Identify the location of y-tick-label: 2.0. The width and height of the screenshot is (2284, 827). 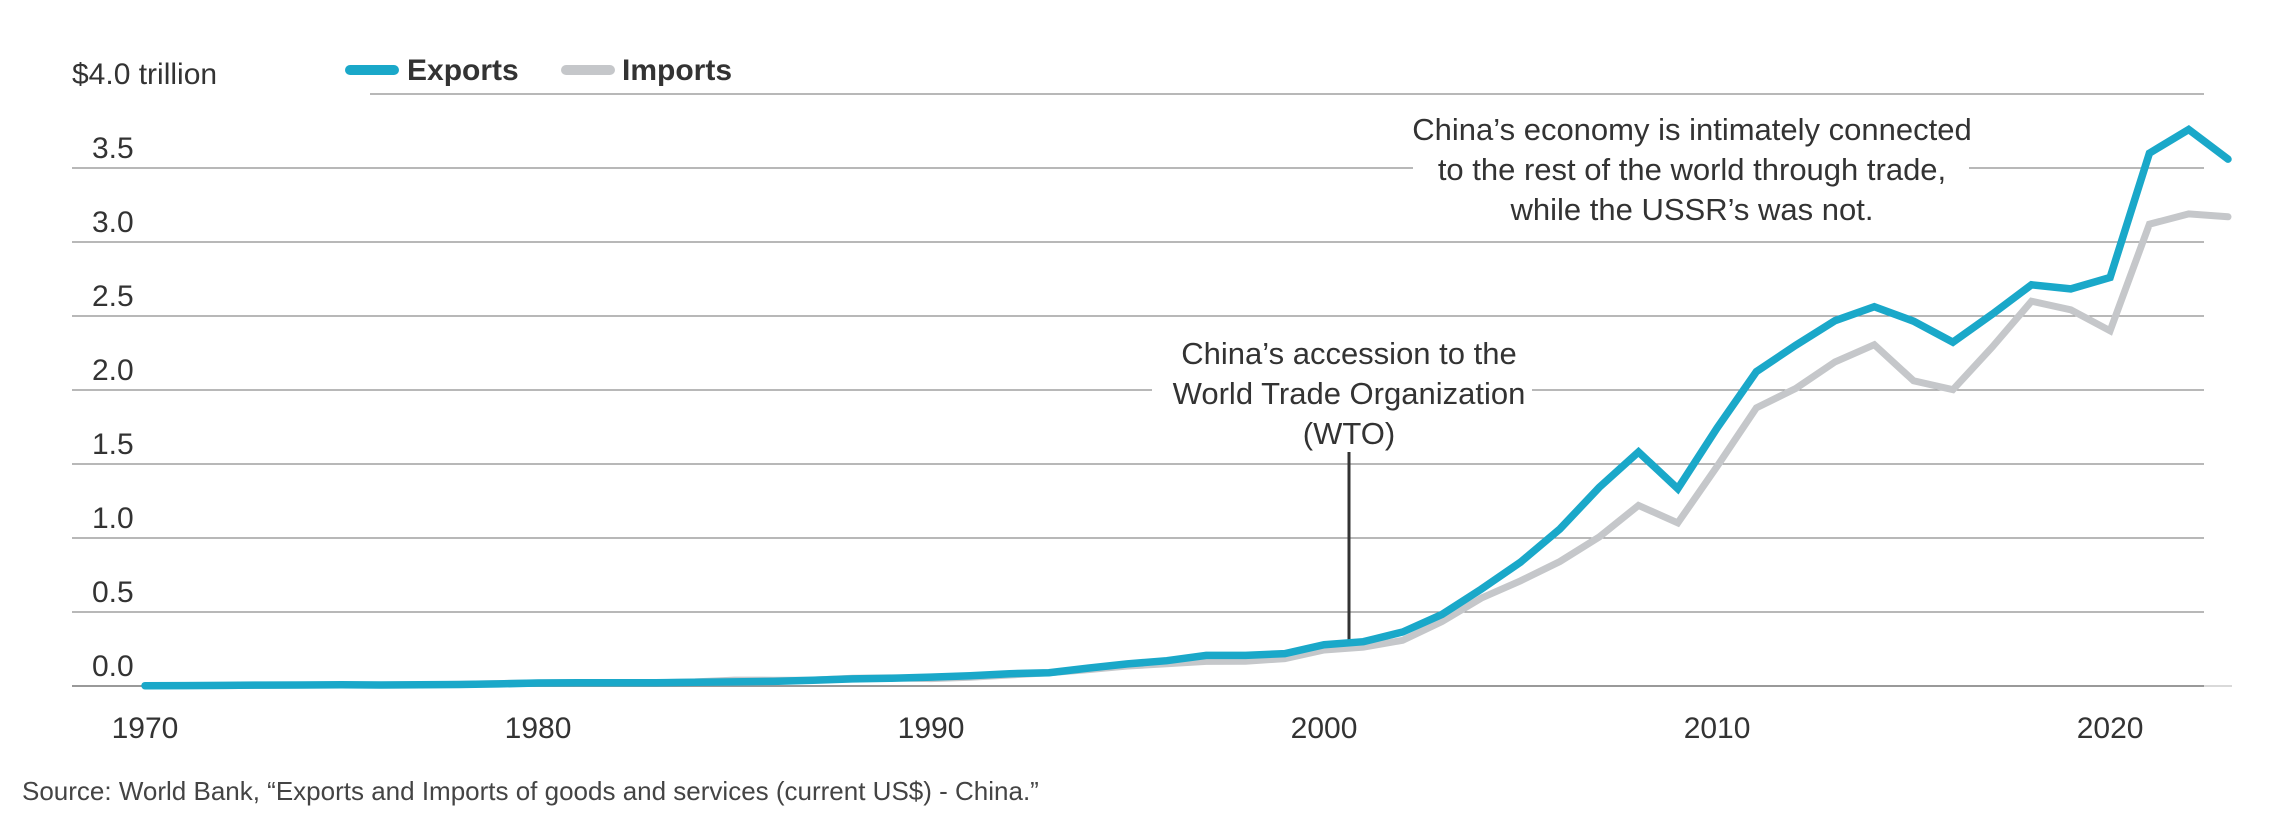
(113, 370).